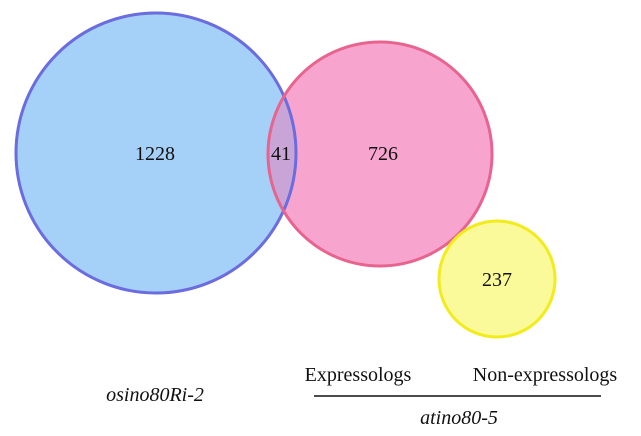 The image size is (641, 436). I want to click on count-overlap: 41, so click(281, 154).